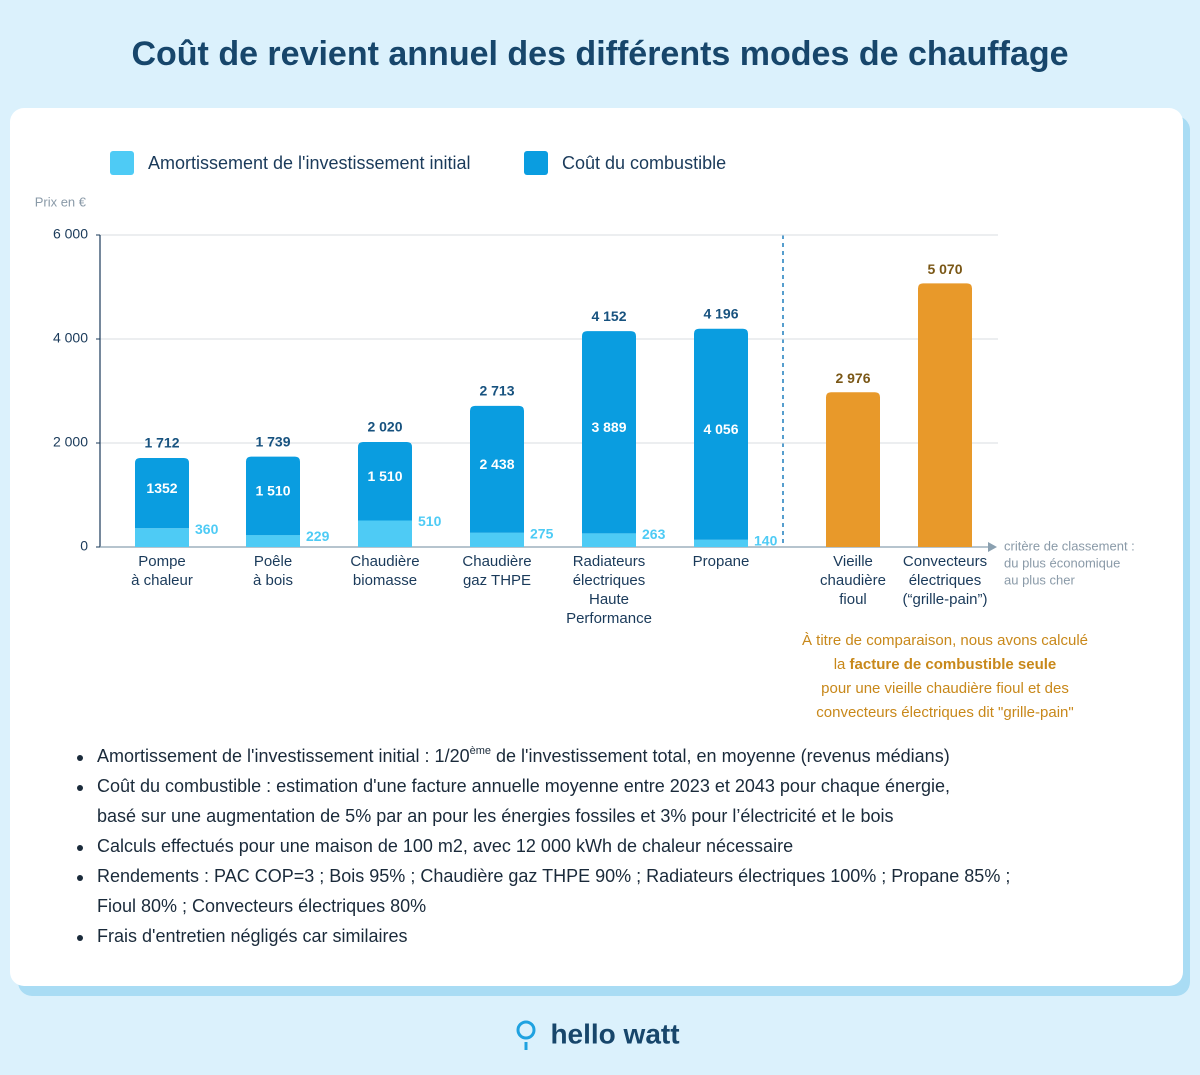  Describe the element at coordinates (766, 540) in the screenshot. I see `value-label: 140` at that location.